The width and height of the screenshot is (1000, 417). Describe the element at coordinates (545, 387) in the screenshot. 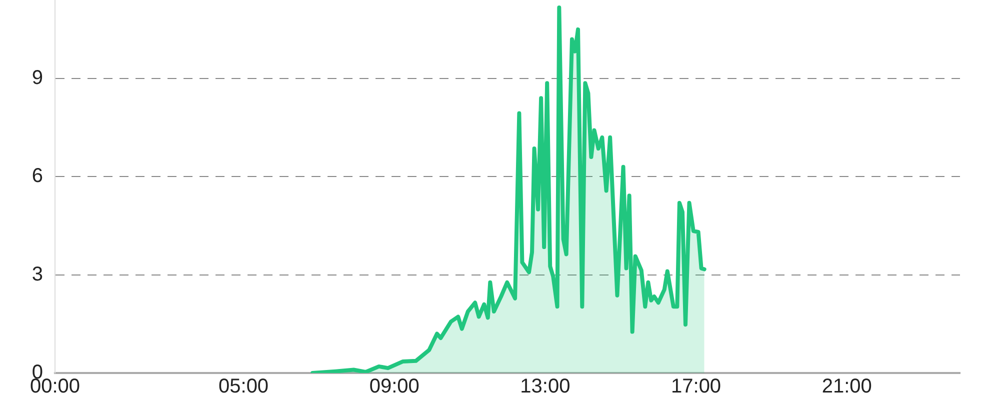

I see `x-tick-label: 13:00` at that location.